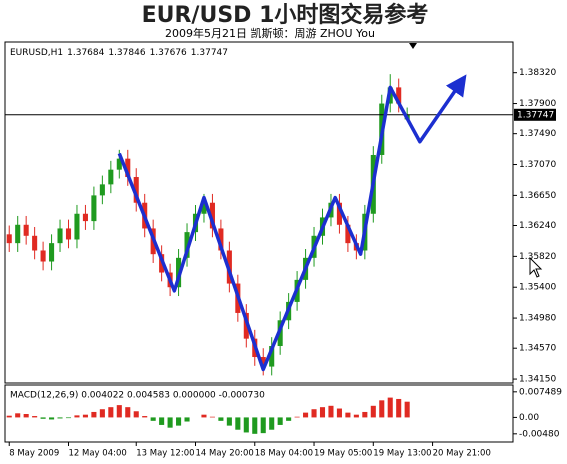  I want to click on y-tick-label: -0.00480, so click(539, 434).